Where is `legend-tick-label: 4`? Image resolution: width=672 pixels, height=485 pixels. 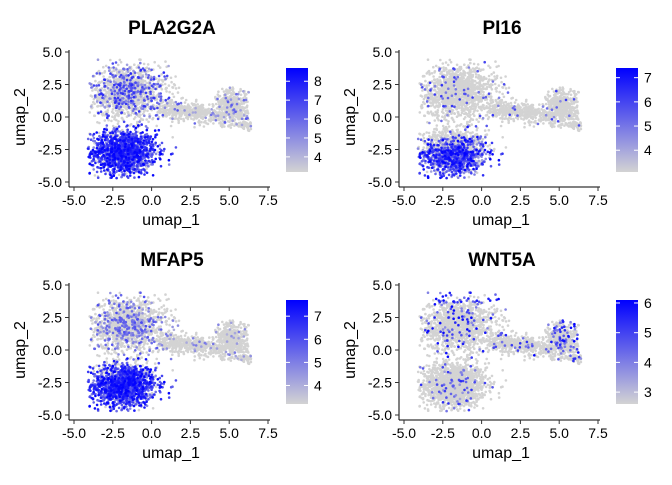 legend-tick-label: 4 is located at coordinates (318, 157).